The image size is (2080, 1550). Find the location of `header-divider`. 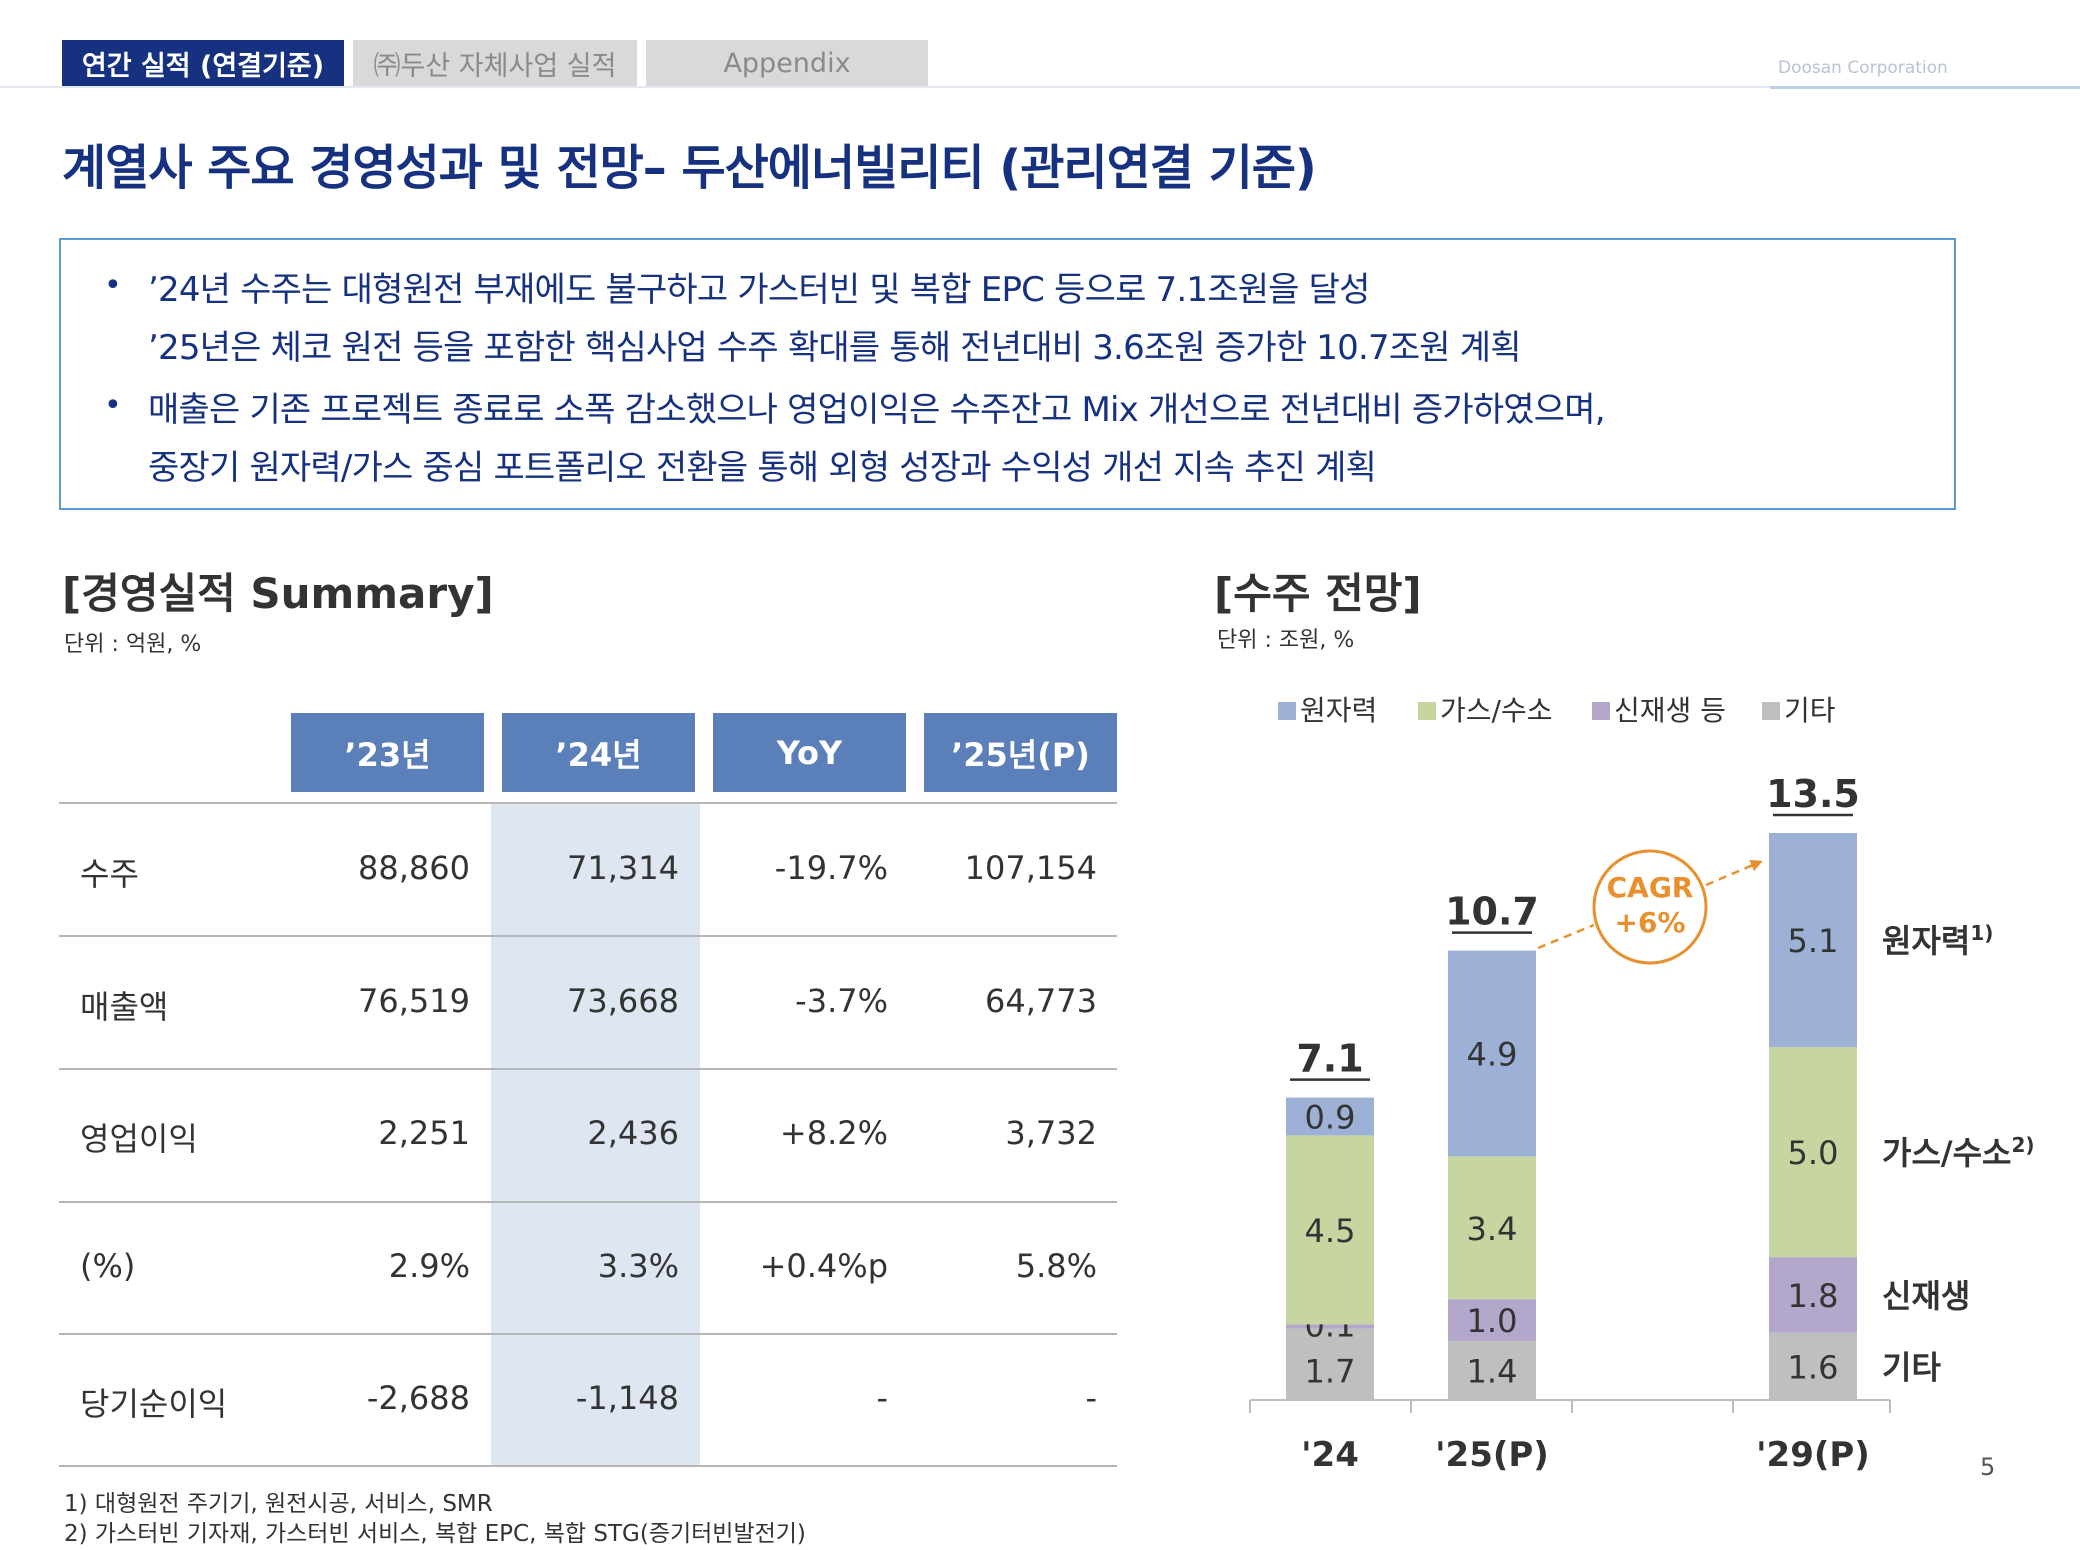

header-divider is located at coordinates (1040, 87).